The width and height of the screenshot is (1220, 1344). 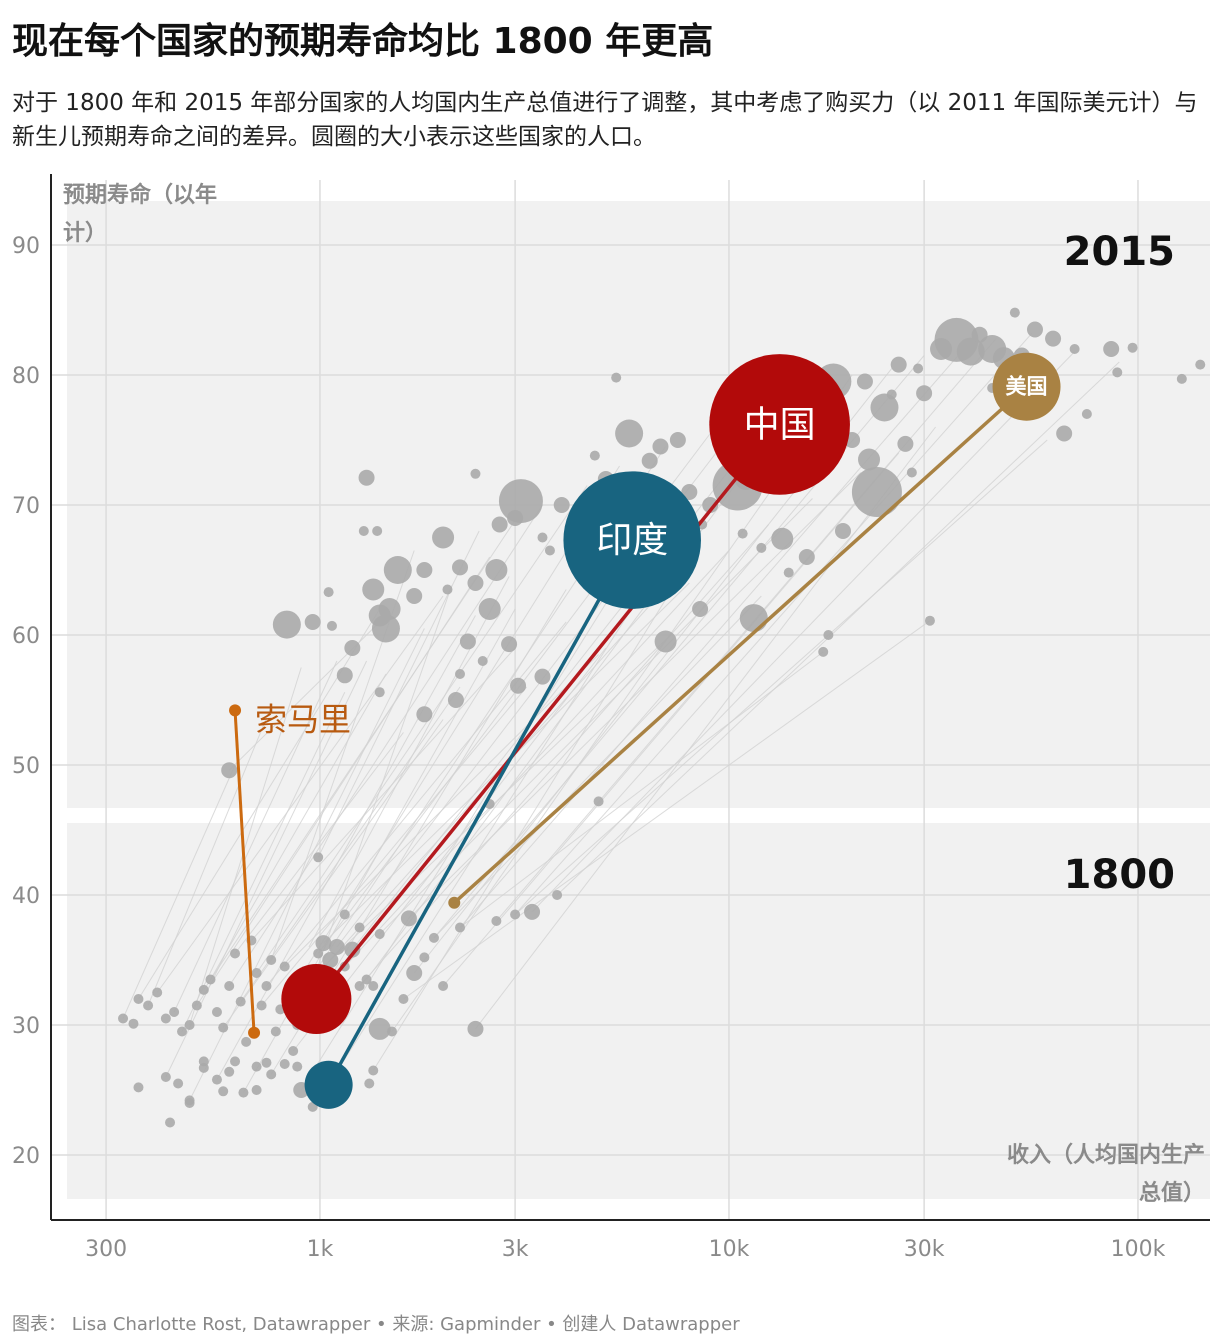 What do you see at coordinates (26, 636) in the screenshot?
I see `y-tick-label: 60` at bounding box center [26, 636].